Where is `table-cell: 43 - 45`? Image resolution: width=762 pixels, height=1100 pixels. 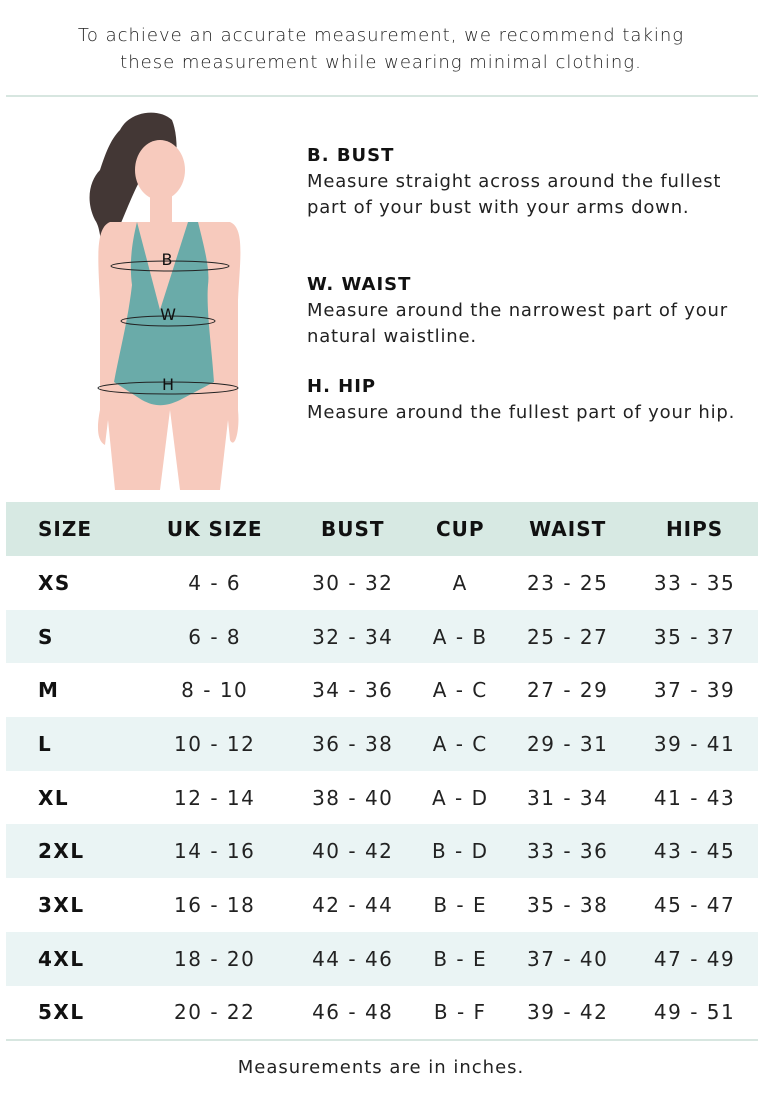
table-cell: 43 - 45 is located at coordinates (694, 851).